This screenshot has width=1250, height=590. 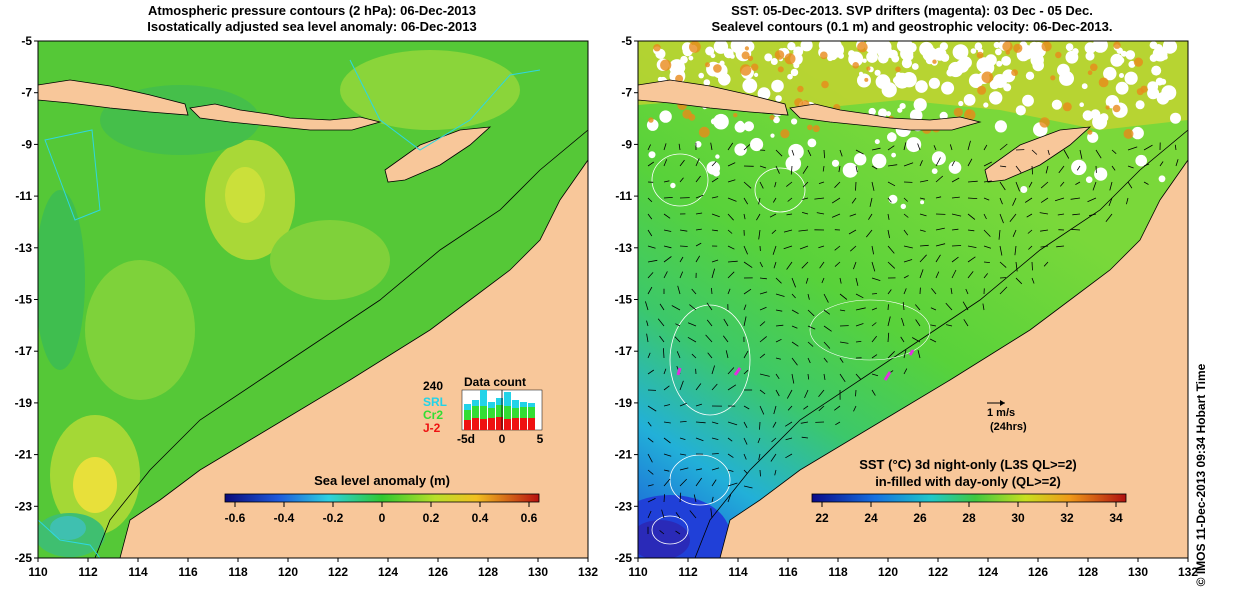 What do you see at coordinates (433, 415) in the screenshot?
I see `data-count-label-cr2: Cr2` at bounding box center [433, 415].